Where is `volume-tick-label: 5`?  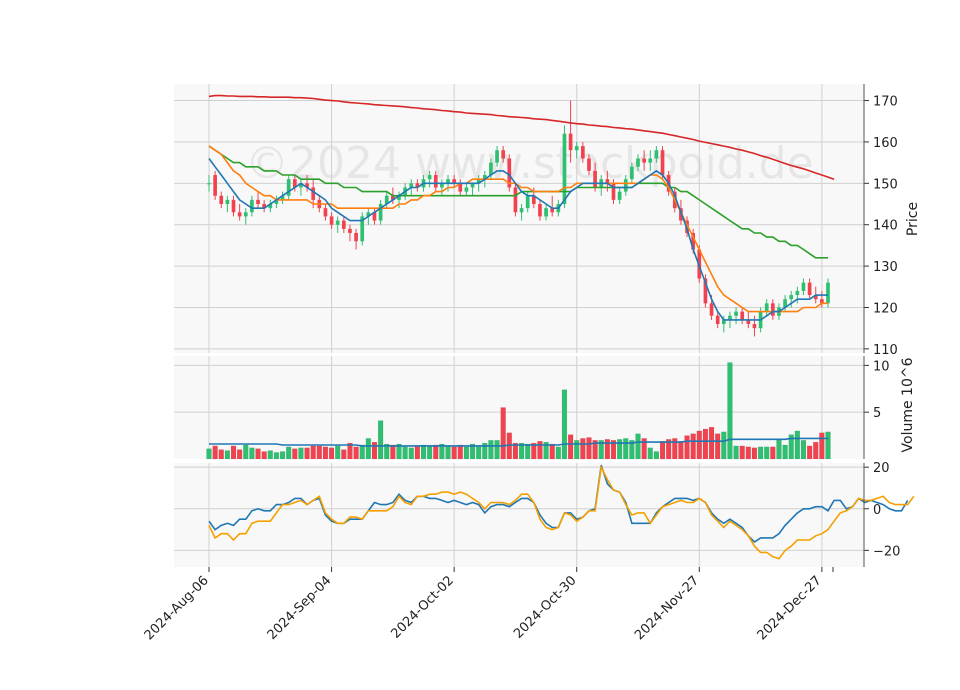 volume-tick-label: 5 is located at coordinates (877, 413).